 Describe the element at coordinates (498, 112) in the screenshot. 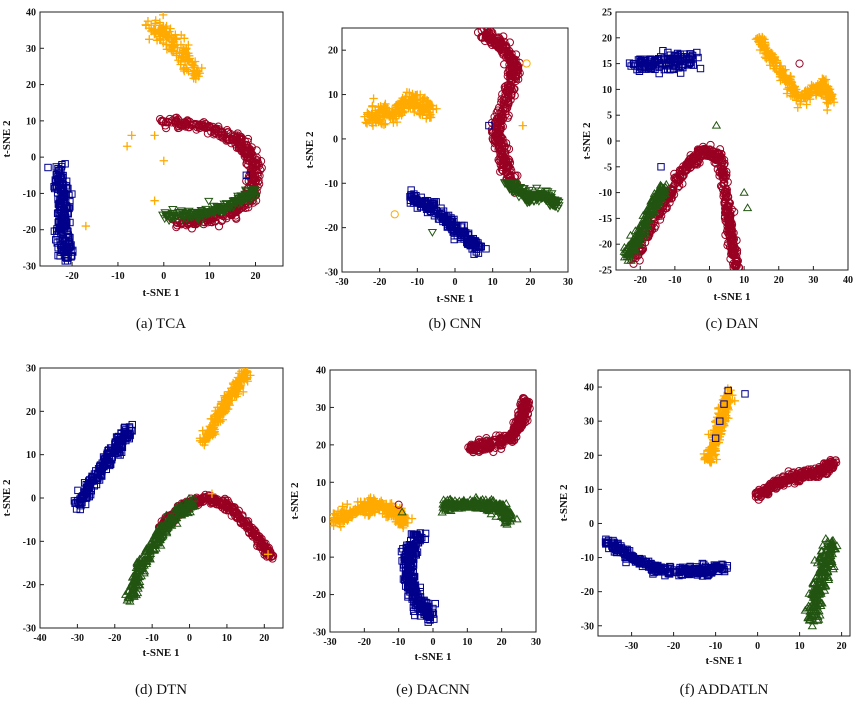

I see `series-class3` at that location.